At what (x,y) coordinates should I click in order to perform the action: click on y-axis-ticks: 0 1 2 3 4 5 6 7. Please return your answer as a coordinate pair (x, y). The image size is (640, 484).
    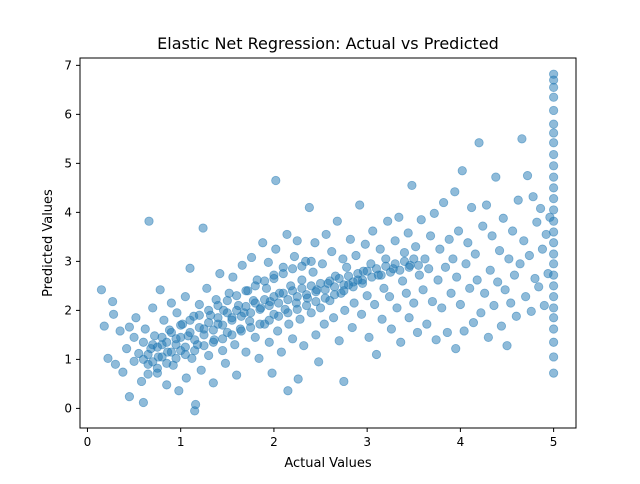
    Looking at the image, I should click on (72, 236).